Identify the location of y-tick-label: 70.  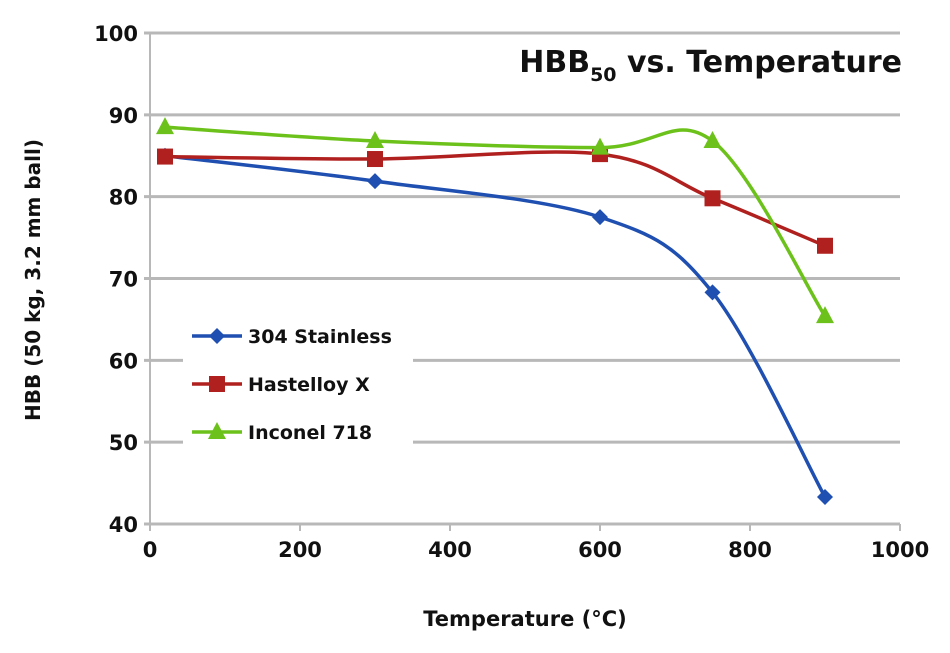
(123, 280).